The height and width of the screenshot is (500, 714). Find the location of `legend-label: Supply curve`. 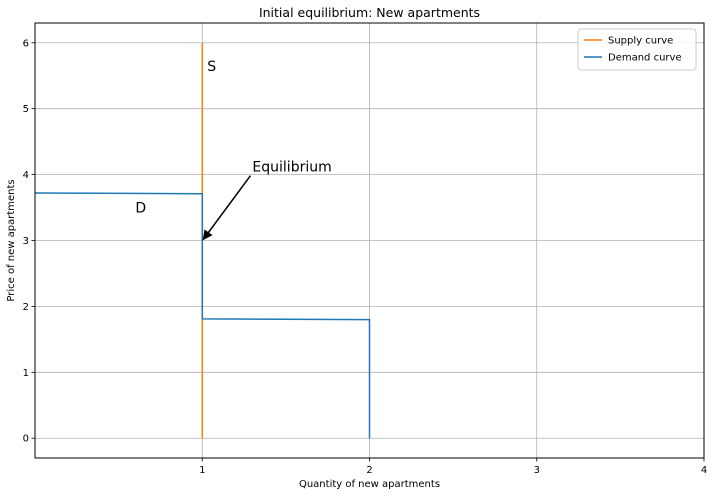

legend-label: Supply curve is located at coordinates (640, 41).